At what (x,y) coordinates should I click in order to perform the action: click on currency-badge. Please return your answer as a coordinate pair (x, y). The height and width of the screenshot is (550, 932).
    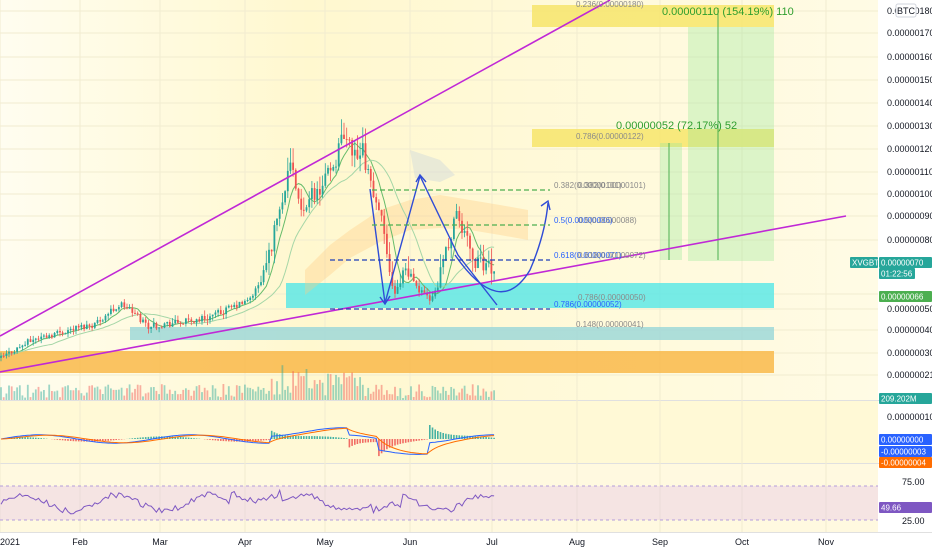
    Looking at the image, I should click on (906, 10).